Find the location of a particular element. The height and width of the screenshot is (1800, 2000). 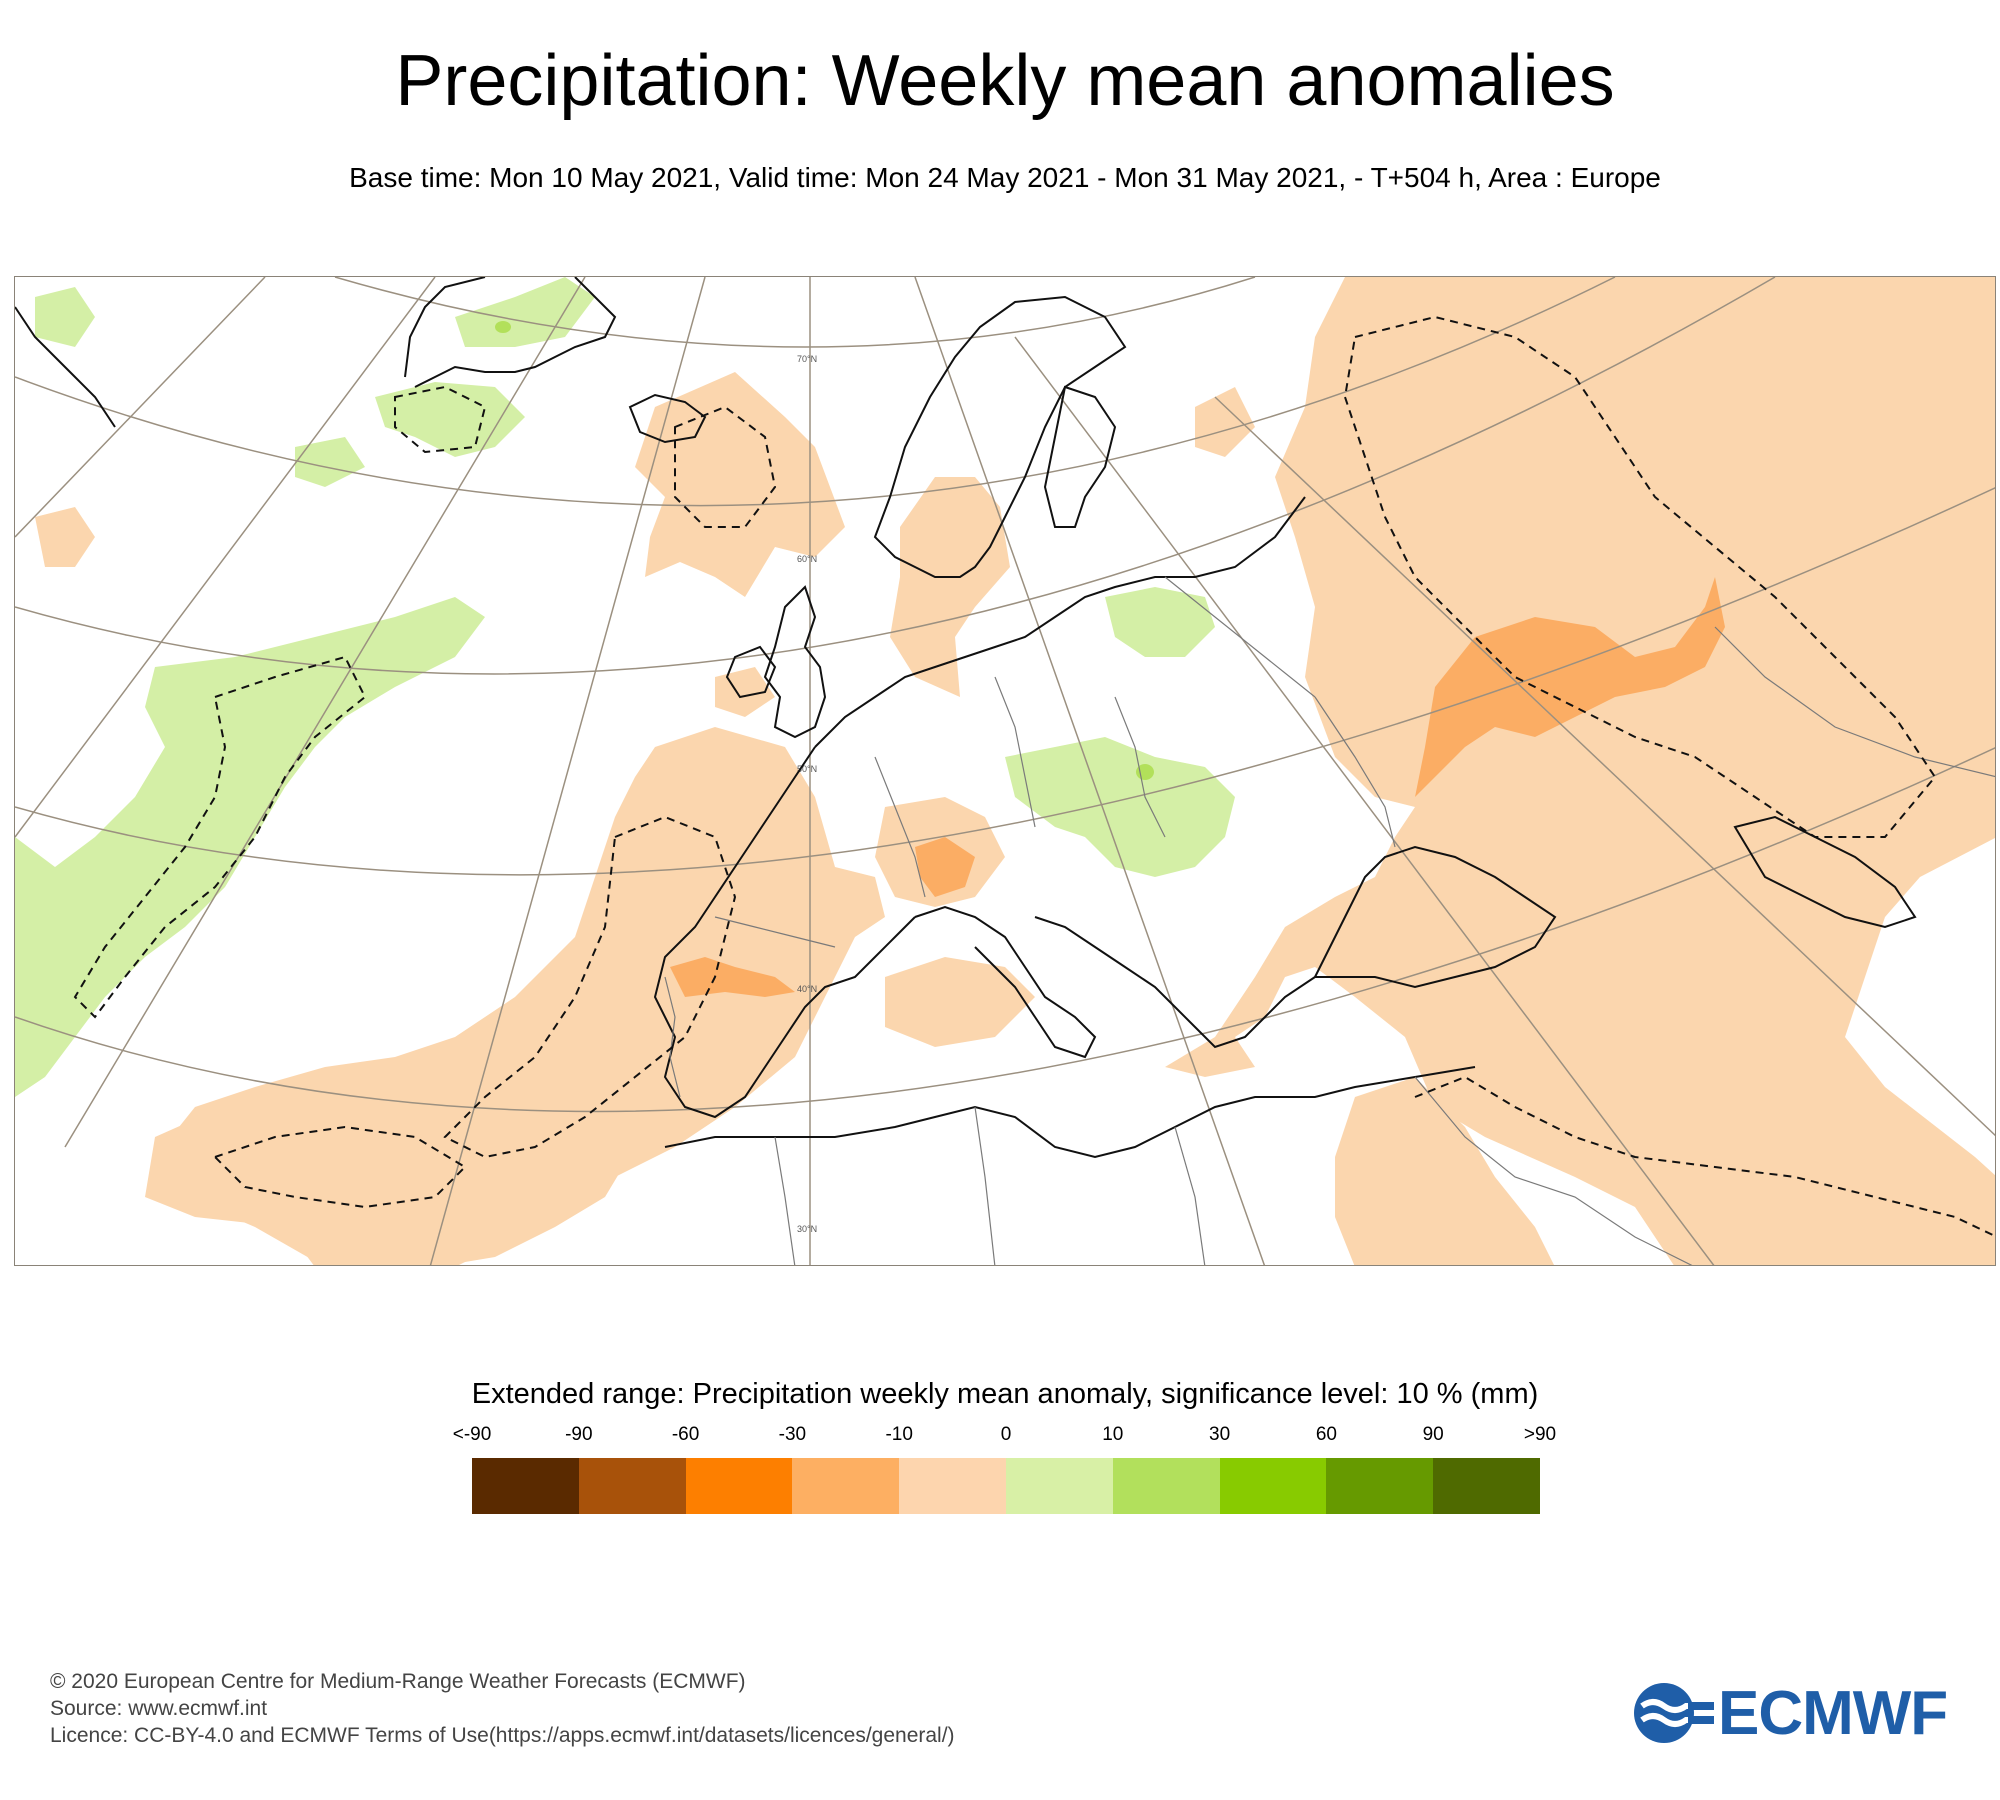

coastline-ireland is located at coordinates (751, 672).